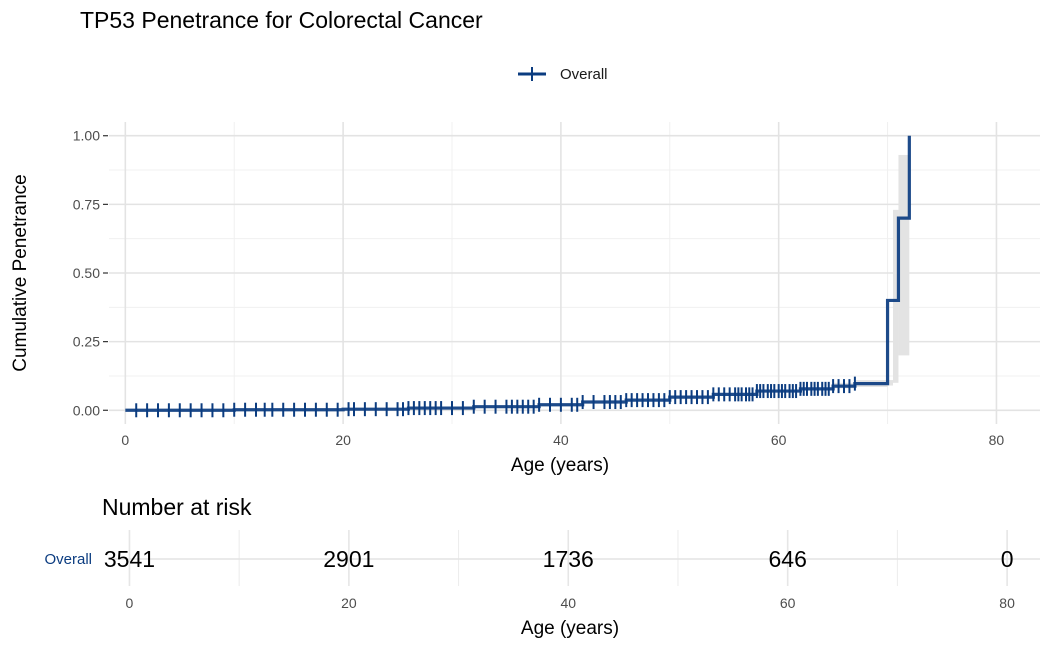 Image resolution: width=1050 pixels, height=653 pixels. What do you see at coordinates (20, 273) in the screenshot?
I see `y-axis-label: Cumulative Penetrance` at bounding box center [20, 273].